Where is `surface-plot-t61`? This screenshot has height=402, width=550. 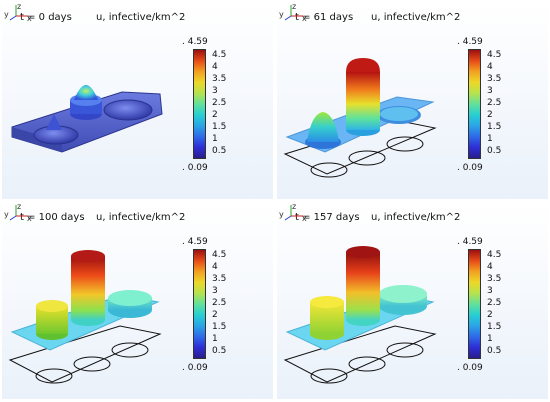
surface-plot-t61 is located at coordinates (360, 118).